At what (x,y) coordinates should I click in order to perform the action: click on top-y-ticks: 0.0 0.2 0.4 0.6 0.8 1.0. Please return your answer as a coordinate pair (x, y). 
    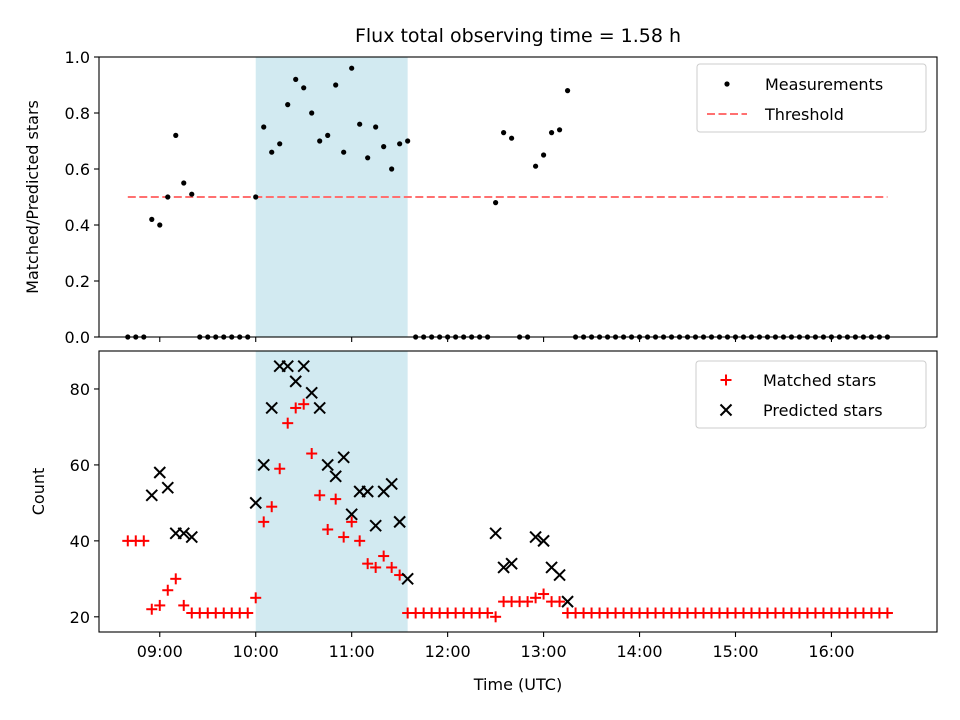
    Looking at the image, I should click on (82, 197).